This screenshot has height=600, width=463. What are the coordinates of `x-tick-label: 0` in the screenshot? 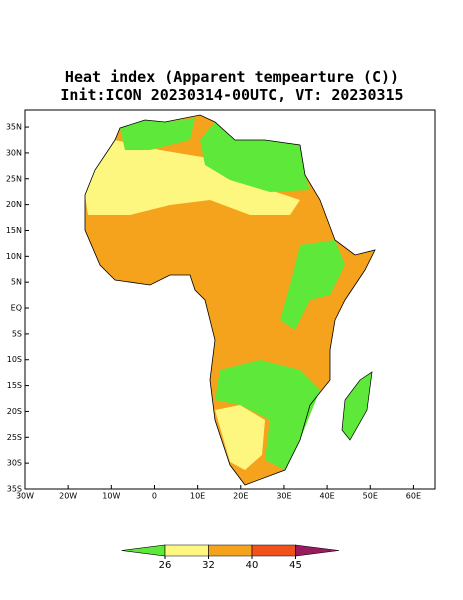 It's located at (154, 496).